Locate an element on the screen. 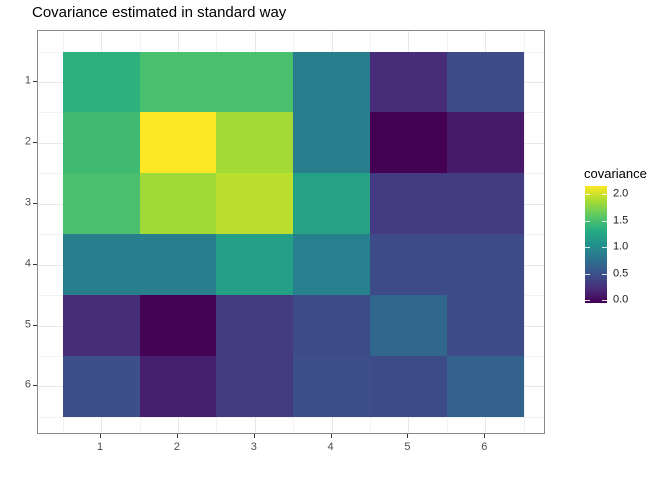  heatmap-cell-r2-c5 is located at coordinates (409, 143).